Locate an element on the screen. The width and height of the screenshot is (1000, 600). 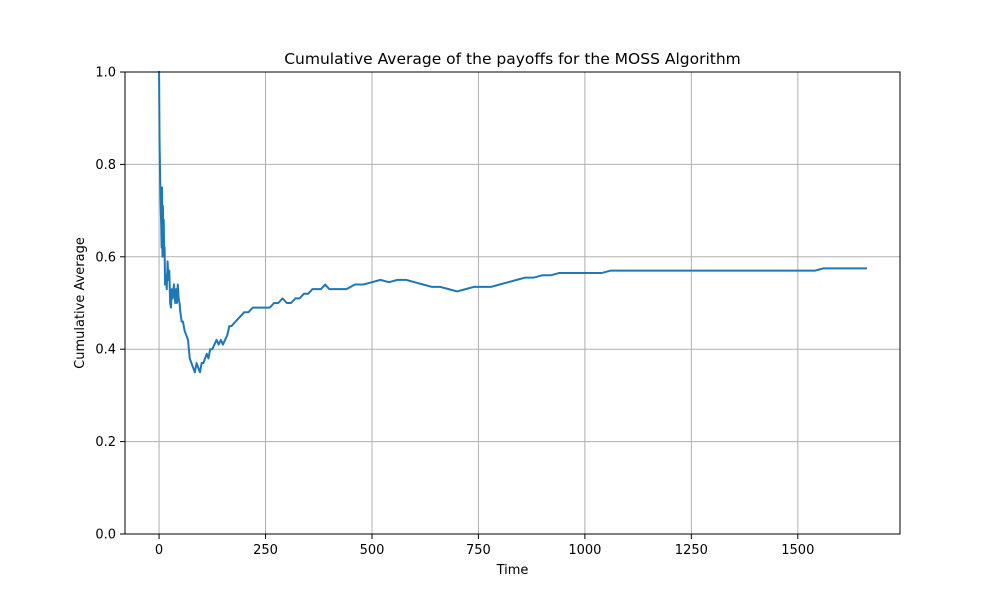
y-tick-label: 0.8 is located at coordinates (105, 165).